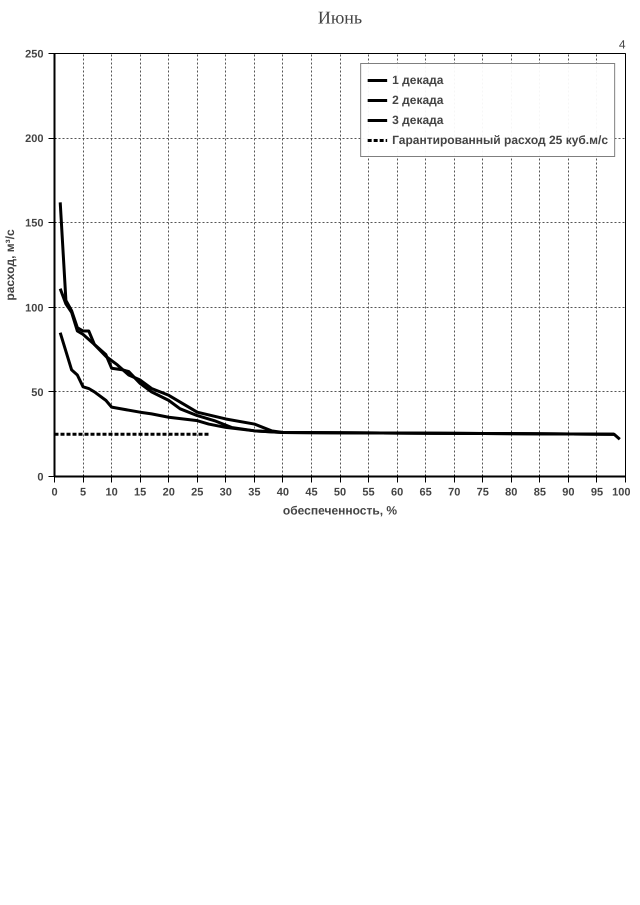 The image size is (640, 905). Describe the element at coordinates (568, 492) in the screenshot. I see `x-tick-label: 90` at that location.